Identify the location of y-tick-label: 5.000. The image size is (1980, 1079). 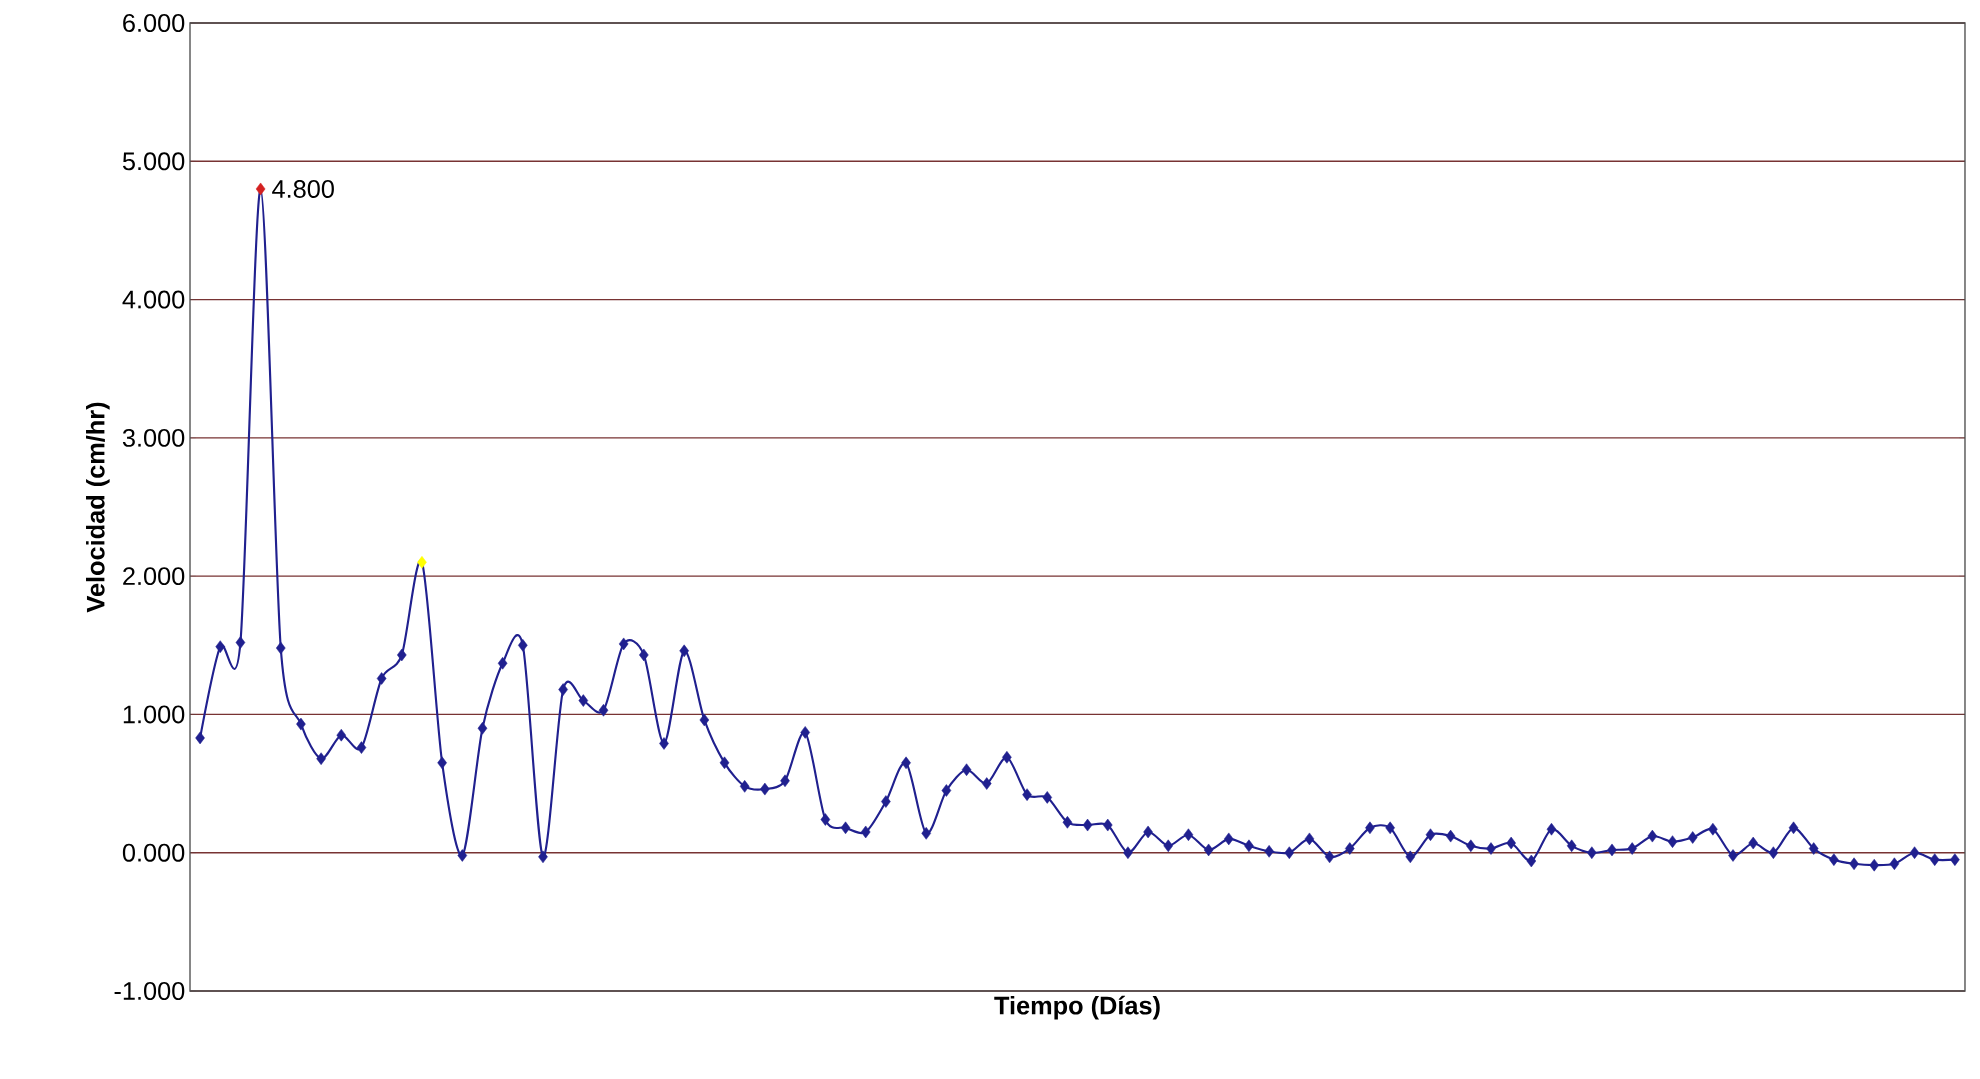
(153, 161).